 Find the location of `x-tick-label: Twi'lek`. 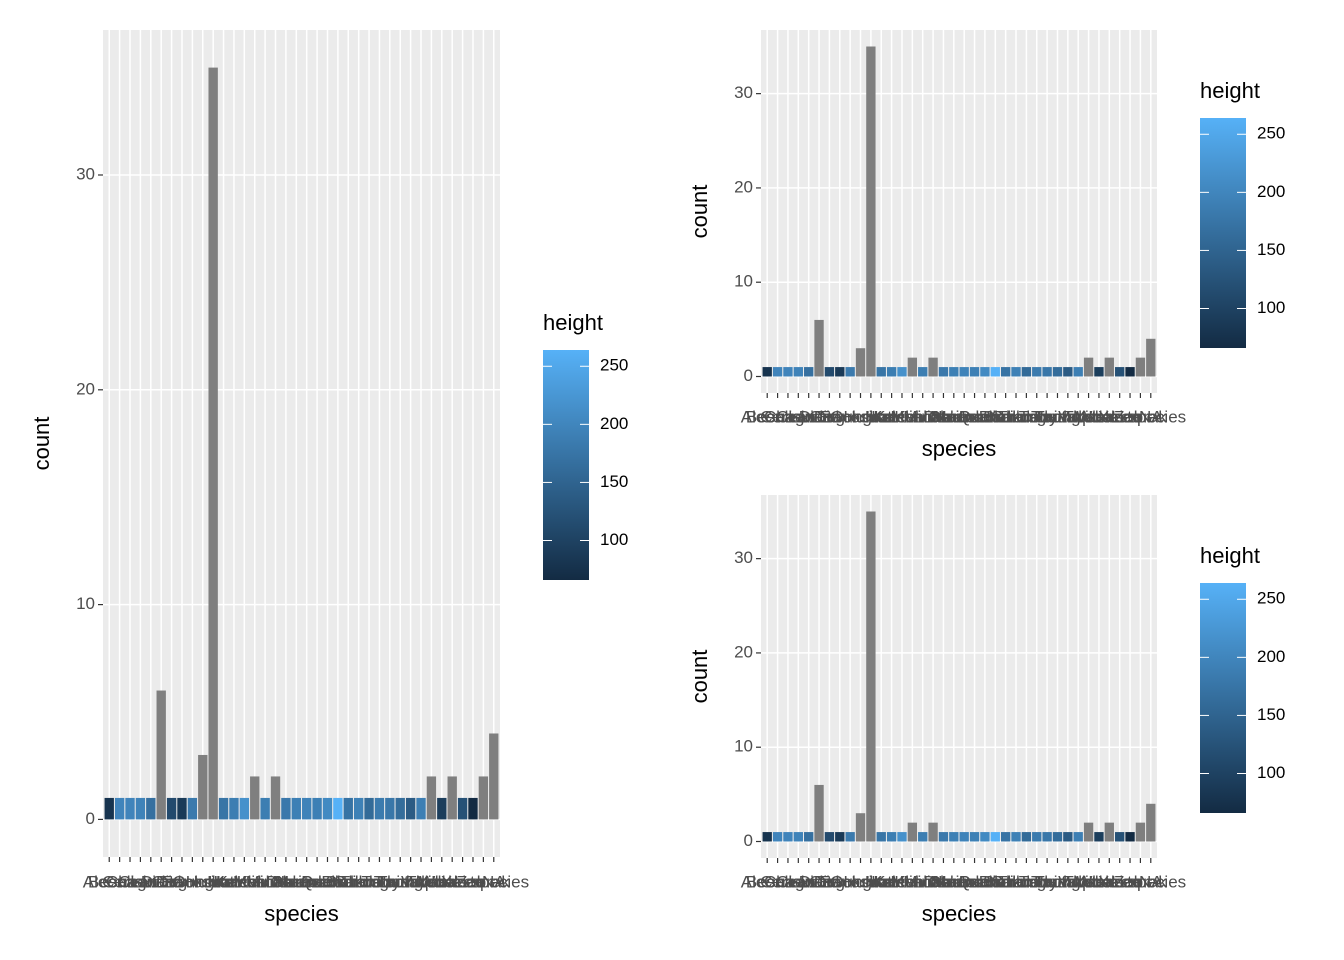

x-tick-label: Twi'lek is located at coordinates (1088, 881).